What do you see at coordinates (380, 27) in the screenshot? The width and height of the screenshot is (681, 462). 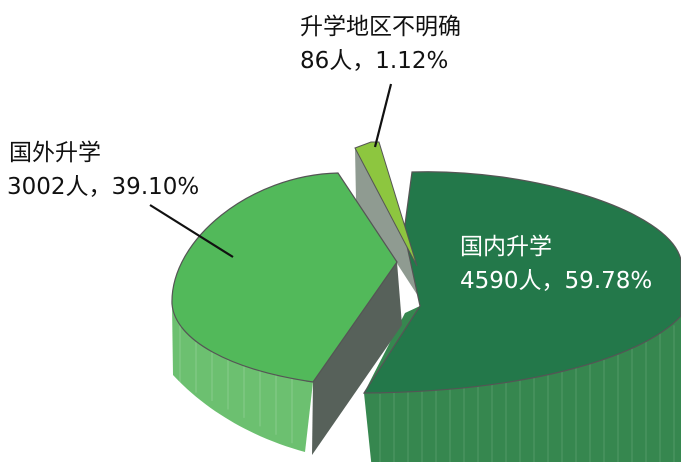 I see `label-unclear-name: 升学地区不明确` at bounding box center [380, 27].